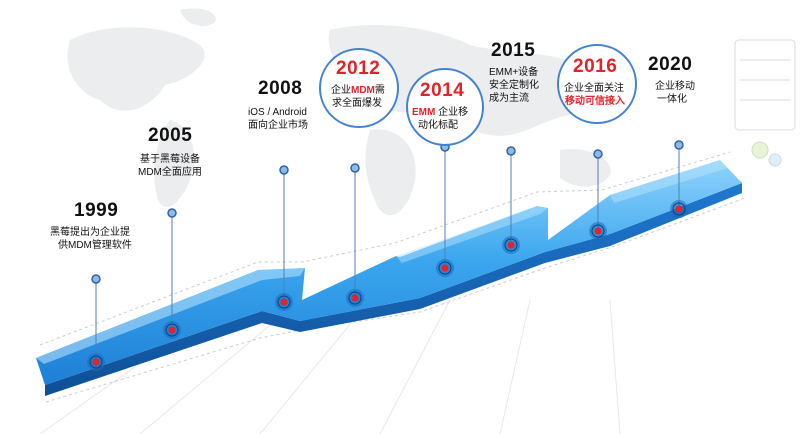 The width and height of the screenshot is (800, 434). What do you see at coordinates (672, 99) in the screenshot?
I see `milestone-desc-line2: 一体化` at bounding box center [672, 99].